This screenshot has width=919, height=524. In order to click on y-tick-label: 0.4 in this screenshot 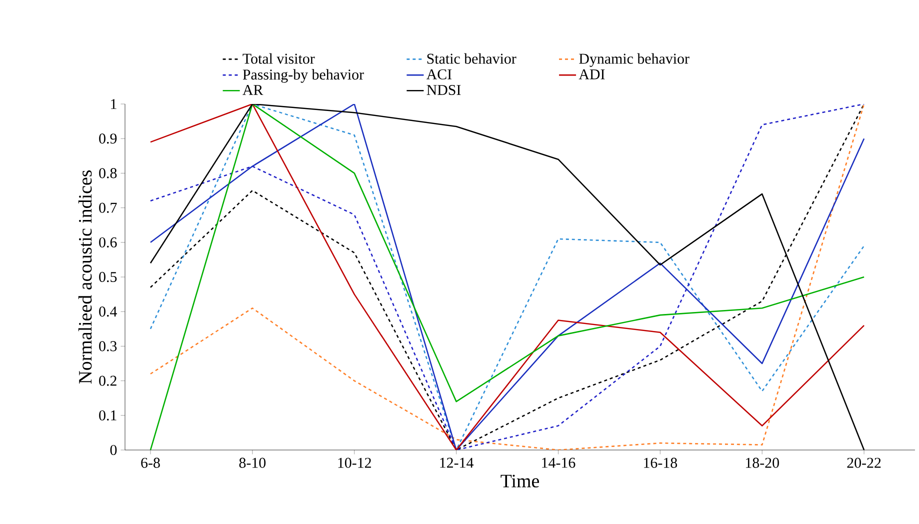, I will do `click(108, 311)`.